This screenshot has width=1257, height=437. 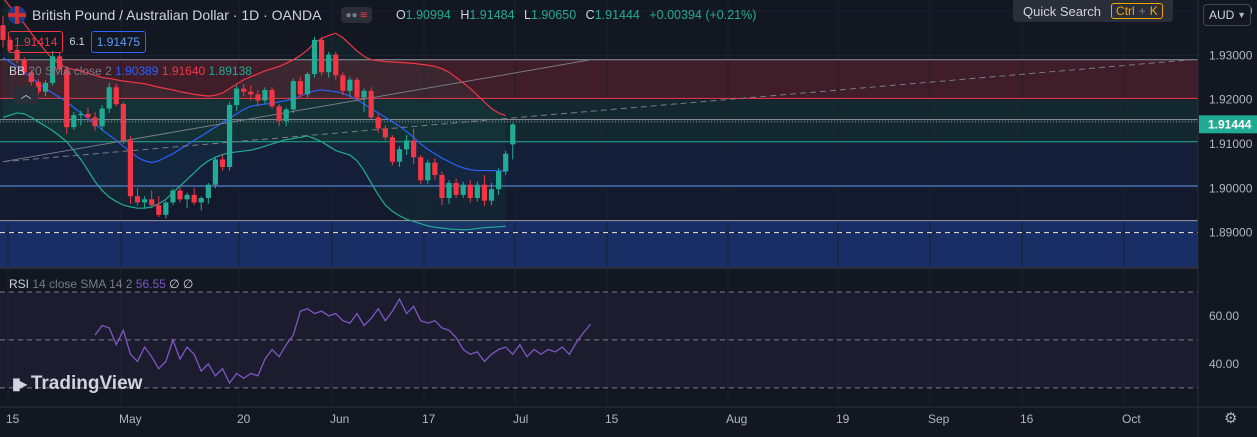 I want to click on x-tick-label: 15, so click(x=13, y=419).